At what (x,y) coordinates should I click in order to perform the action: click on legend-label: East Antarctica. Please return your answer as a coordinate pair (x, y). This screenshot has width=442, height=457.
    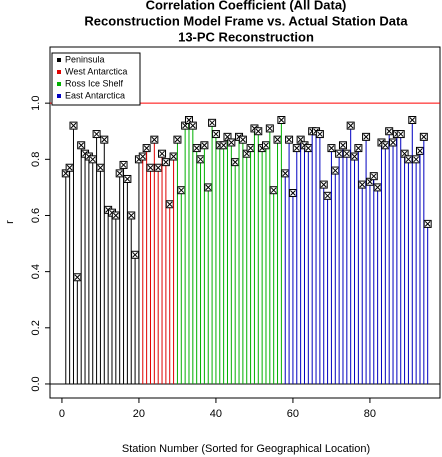
    Looking at the image, I should click on (95, 95).